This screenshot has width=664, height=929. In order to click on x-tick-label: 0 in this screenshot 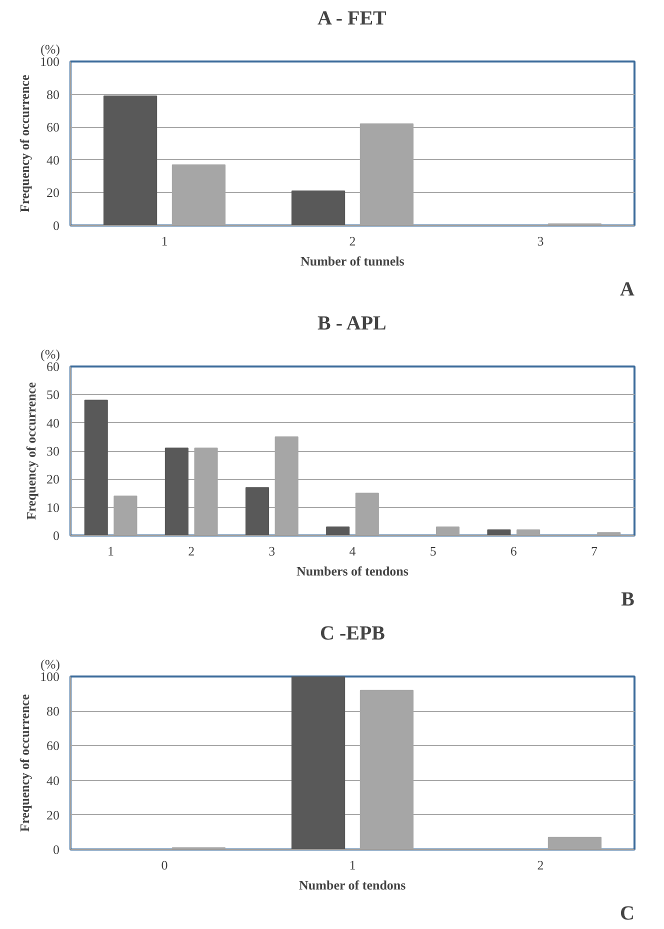, I will do `click(164, 865)`.